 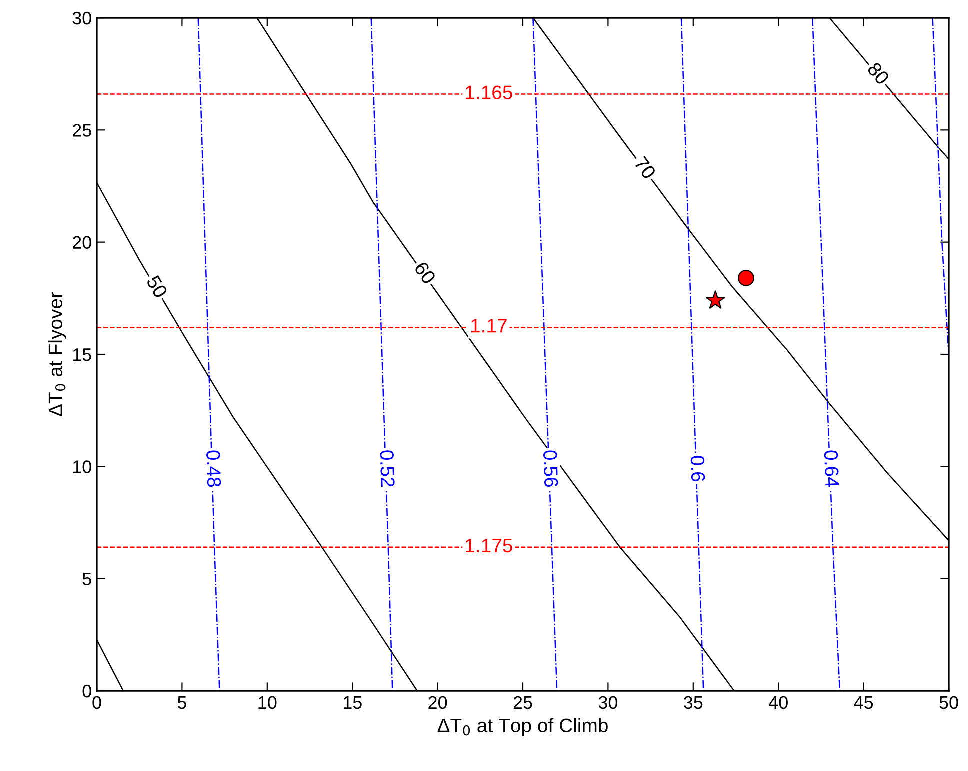 I want to click on y-tick-label: 20, so click(x=82, y=243).